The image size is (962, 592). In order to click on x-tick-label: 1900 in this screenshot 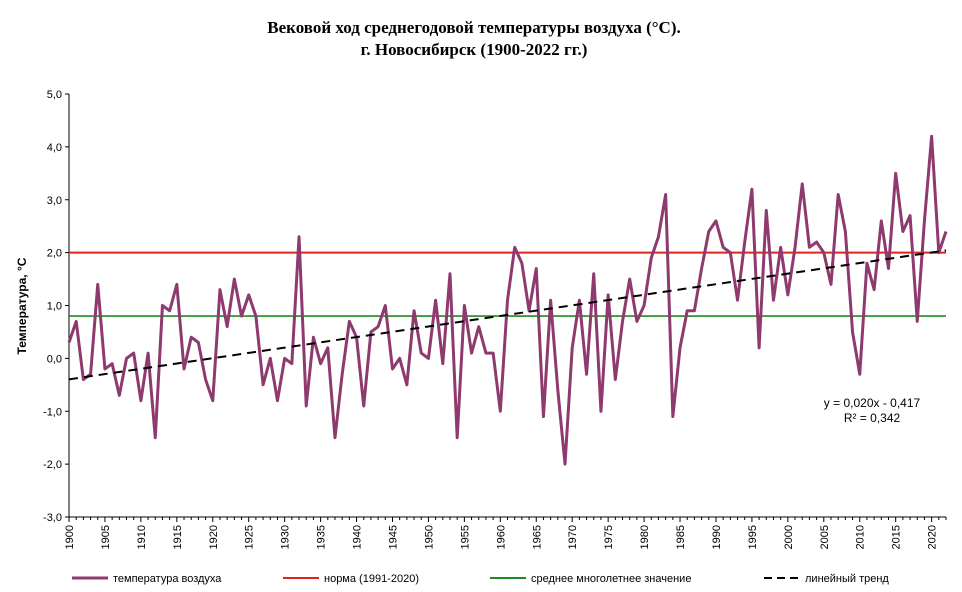, I will do `click(70, 537)`.